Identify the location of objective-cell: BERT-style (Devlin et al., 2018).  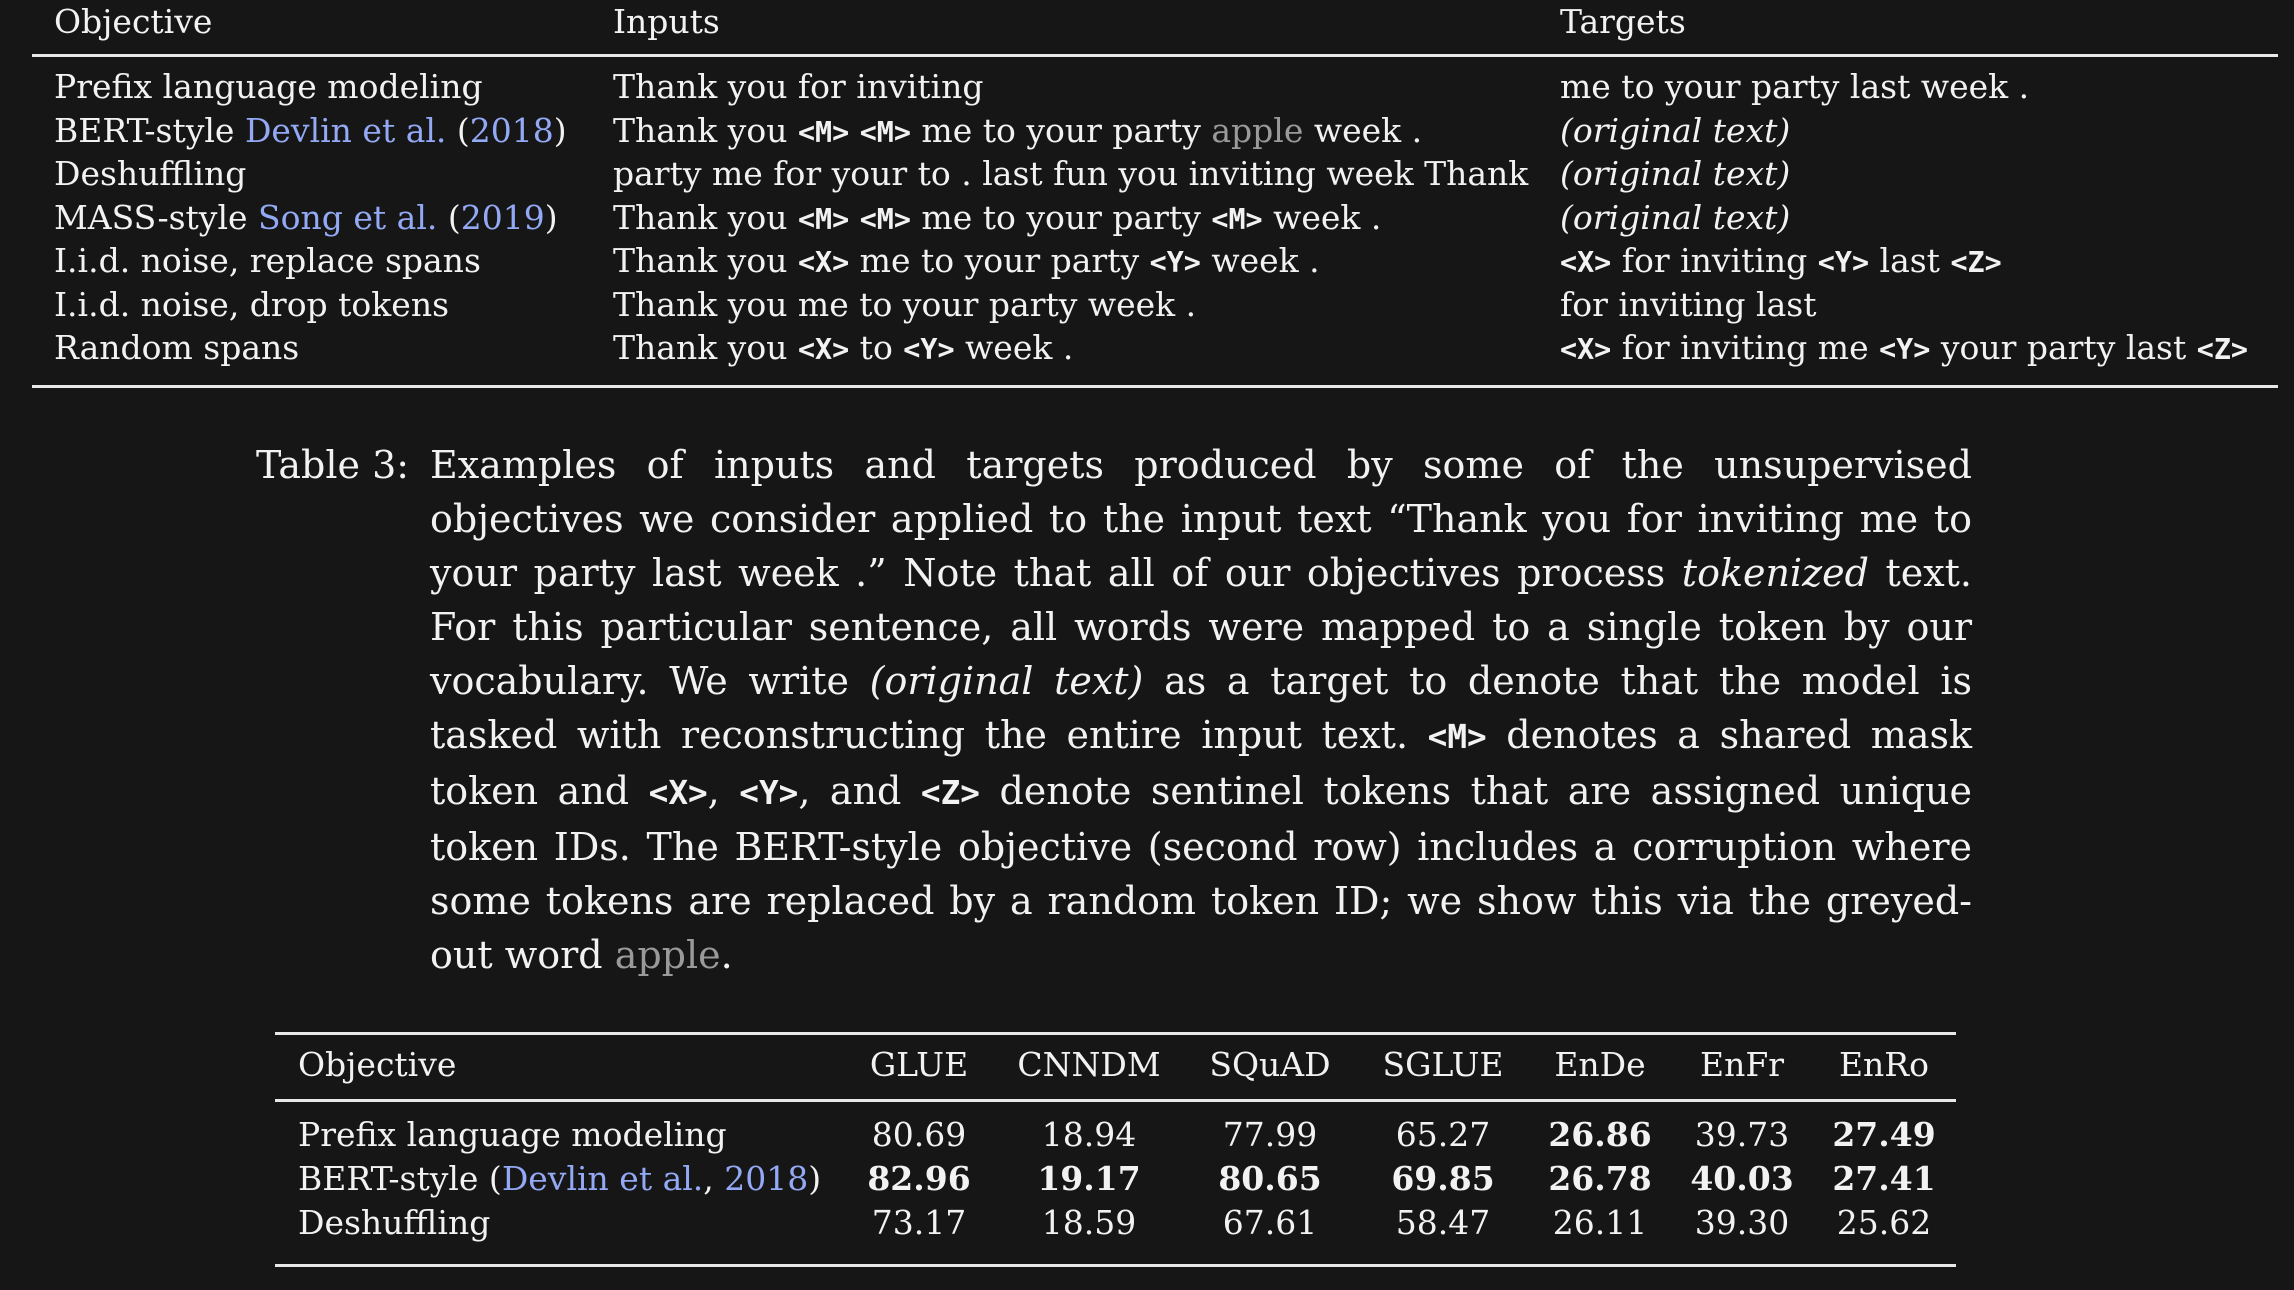
(559, 1178).